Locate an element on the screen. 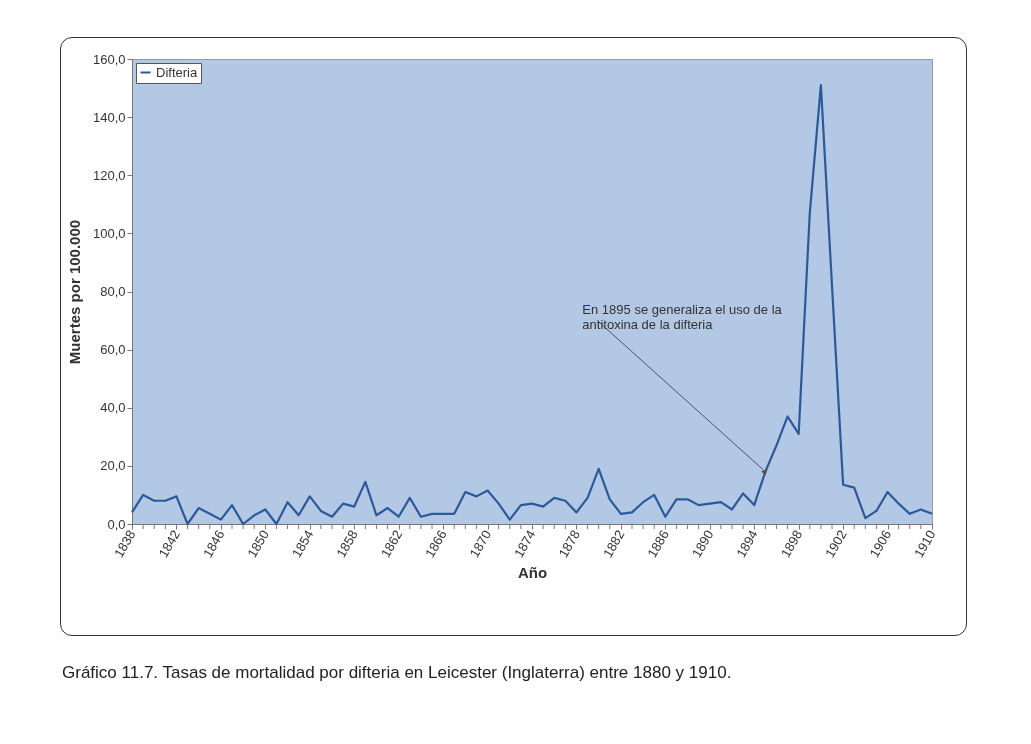 The height and width of the screenshot is (744, 1031). y-tick-label: 40,0 is located at coordinates (113, 408).